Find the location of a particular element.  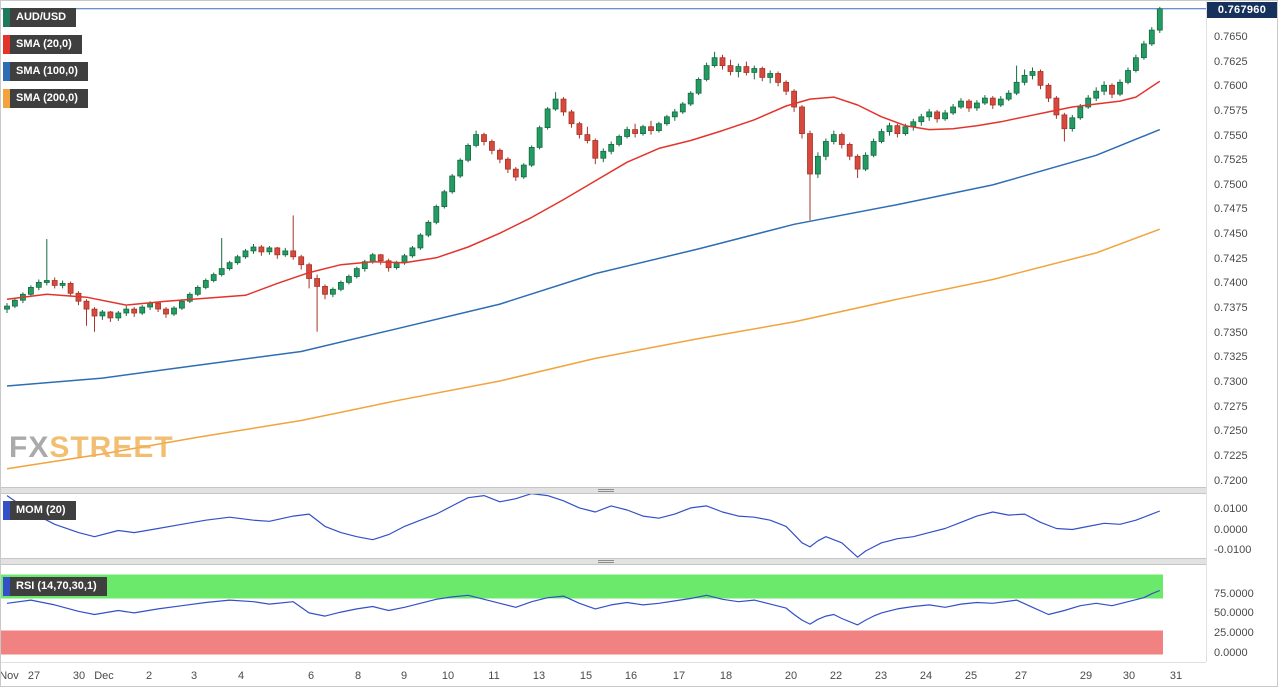

price-axis-label: 0.7400 is located at coordinates (1231, 283).